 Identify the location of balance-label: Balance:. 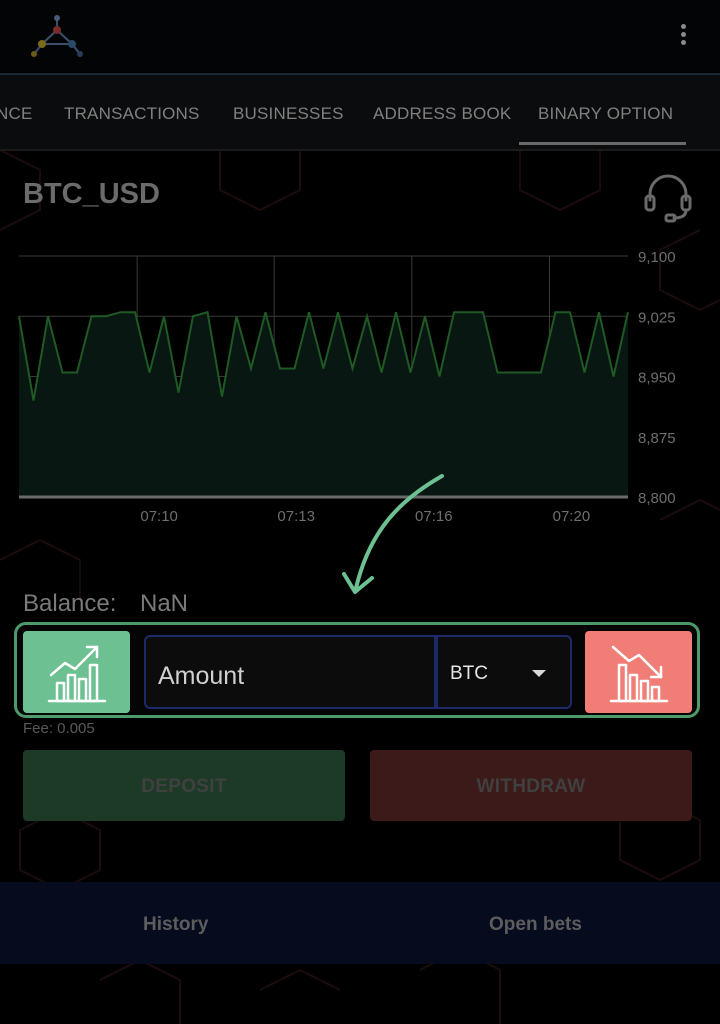
(70, 603).